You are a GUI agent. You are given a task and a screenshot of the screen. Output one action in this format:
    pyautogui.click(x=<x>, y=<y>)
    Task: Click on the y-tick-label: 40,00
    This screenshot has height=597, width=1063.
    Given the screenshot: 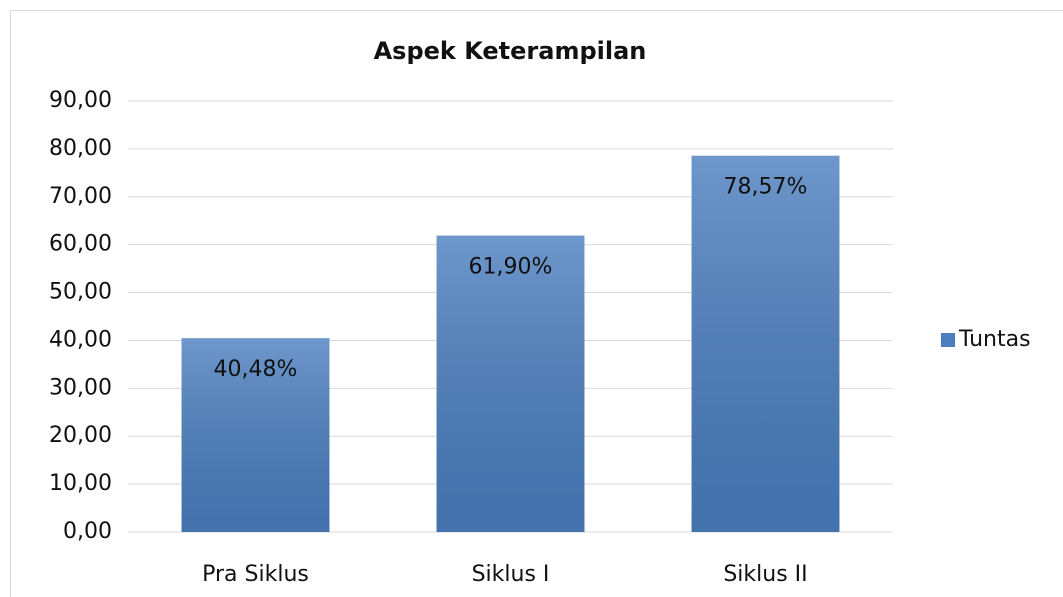 What is the action you would take?
    pyautogui.click(x=80, y=339)
    